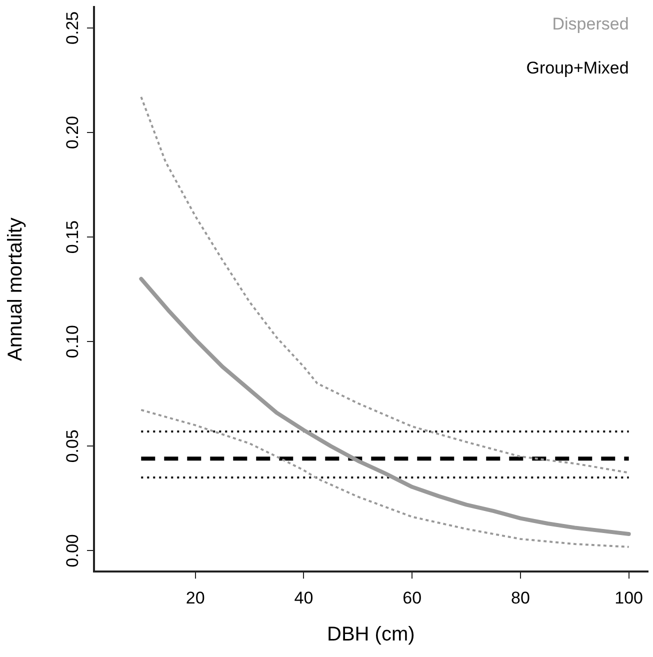 The height and width of the screenshot is (657, 653). I want to click on text: Group+Mixed, so click(577, 68).